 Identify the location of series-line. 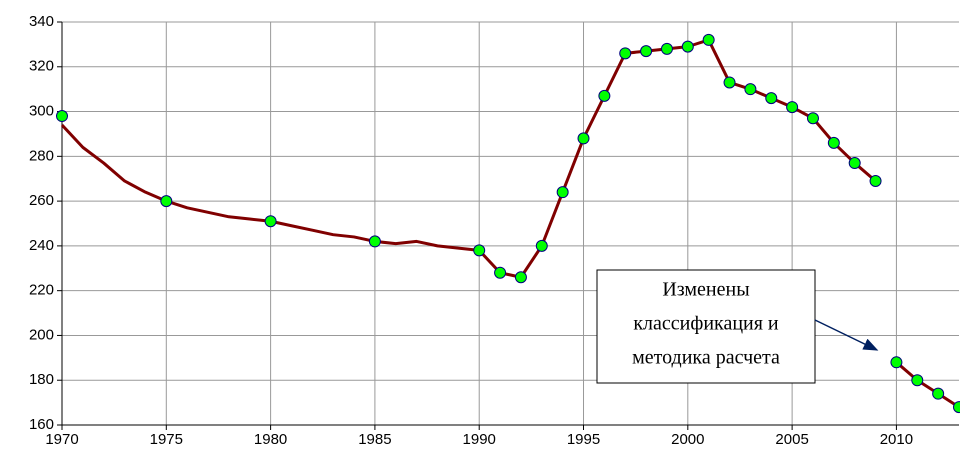
(927, 384).